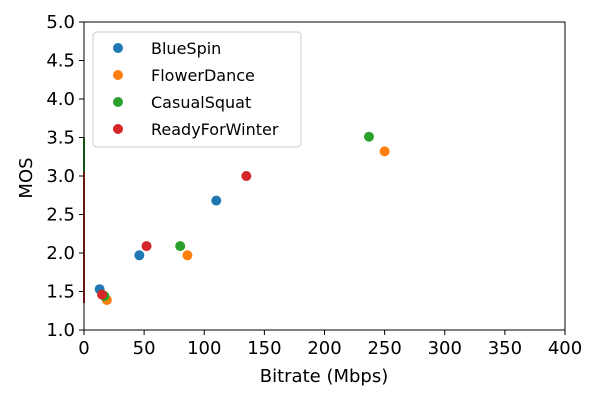  What do you see at coordinates (264, 348) in the screenshot?
I see `x-tick-label: 150` at bounding box center [264, 348].